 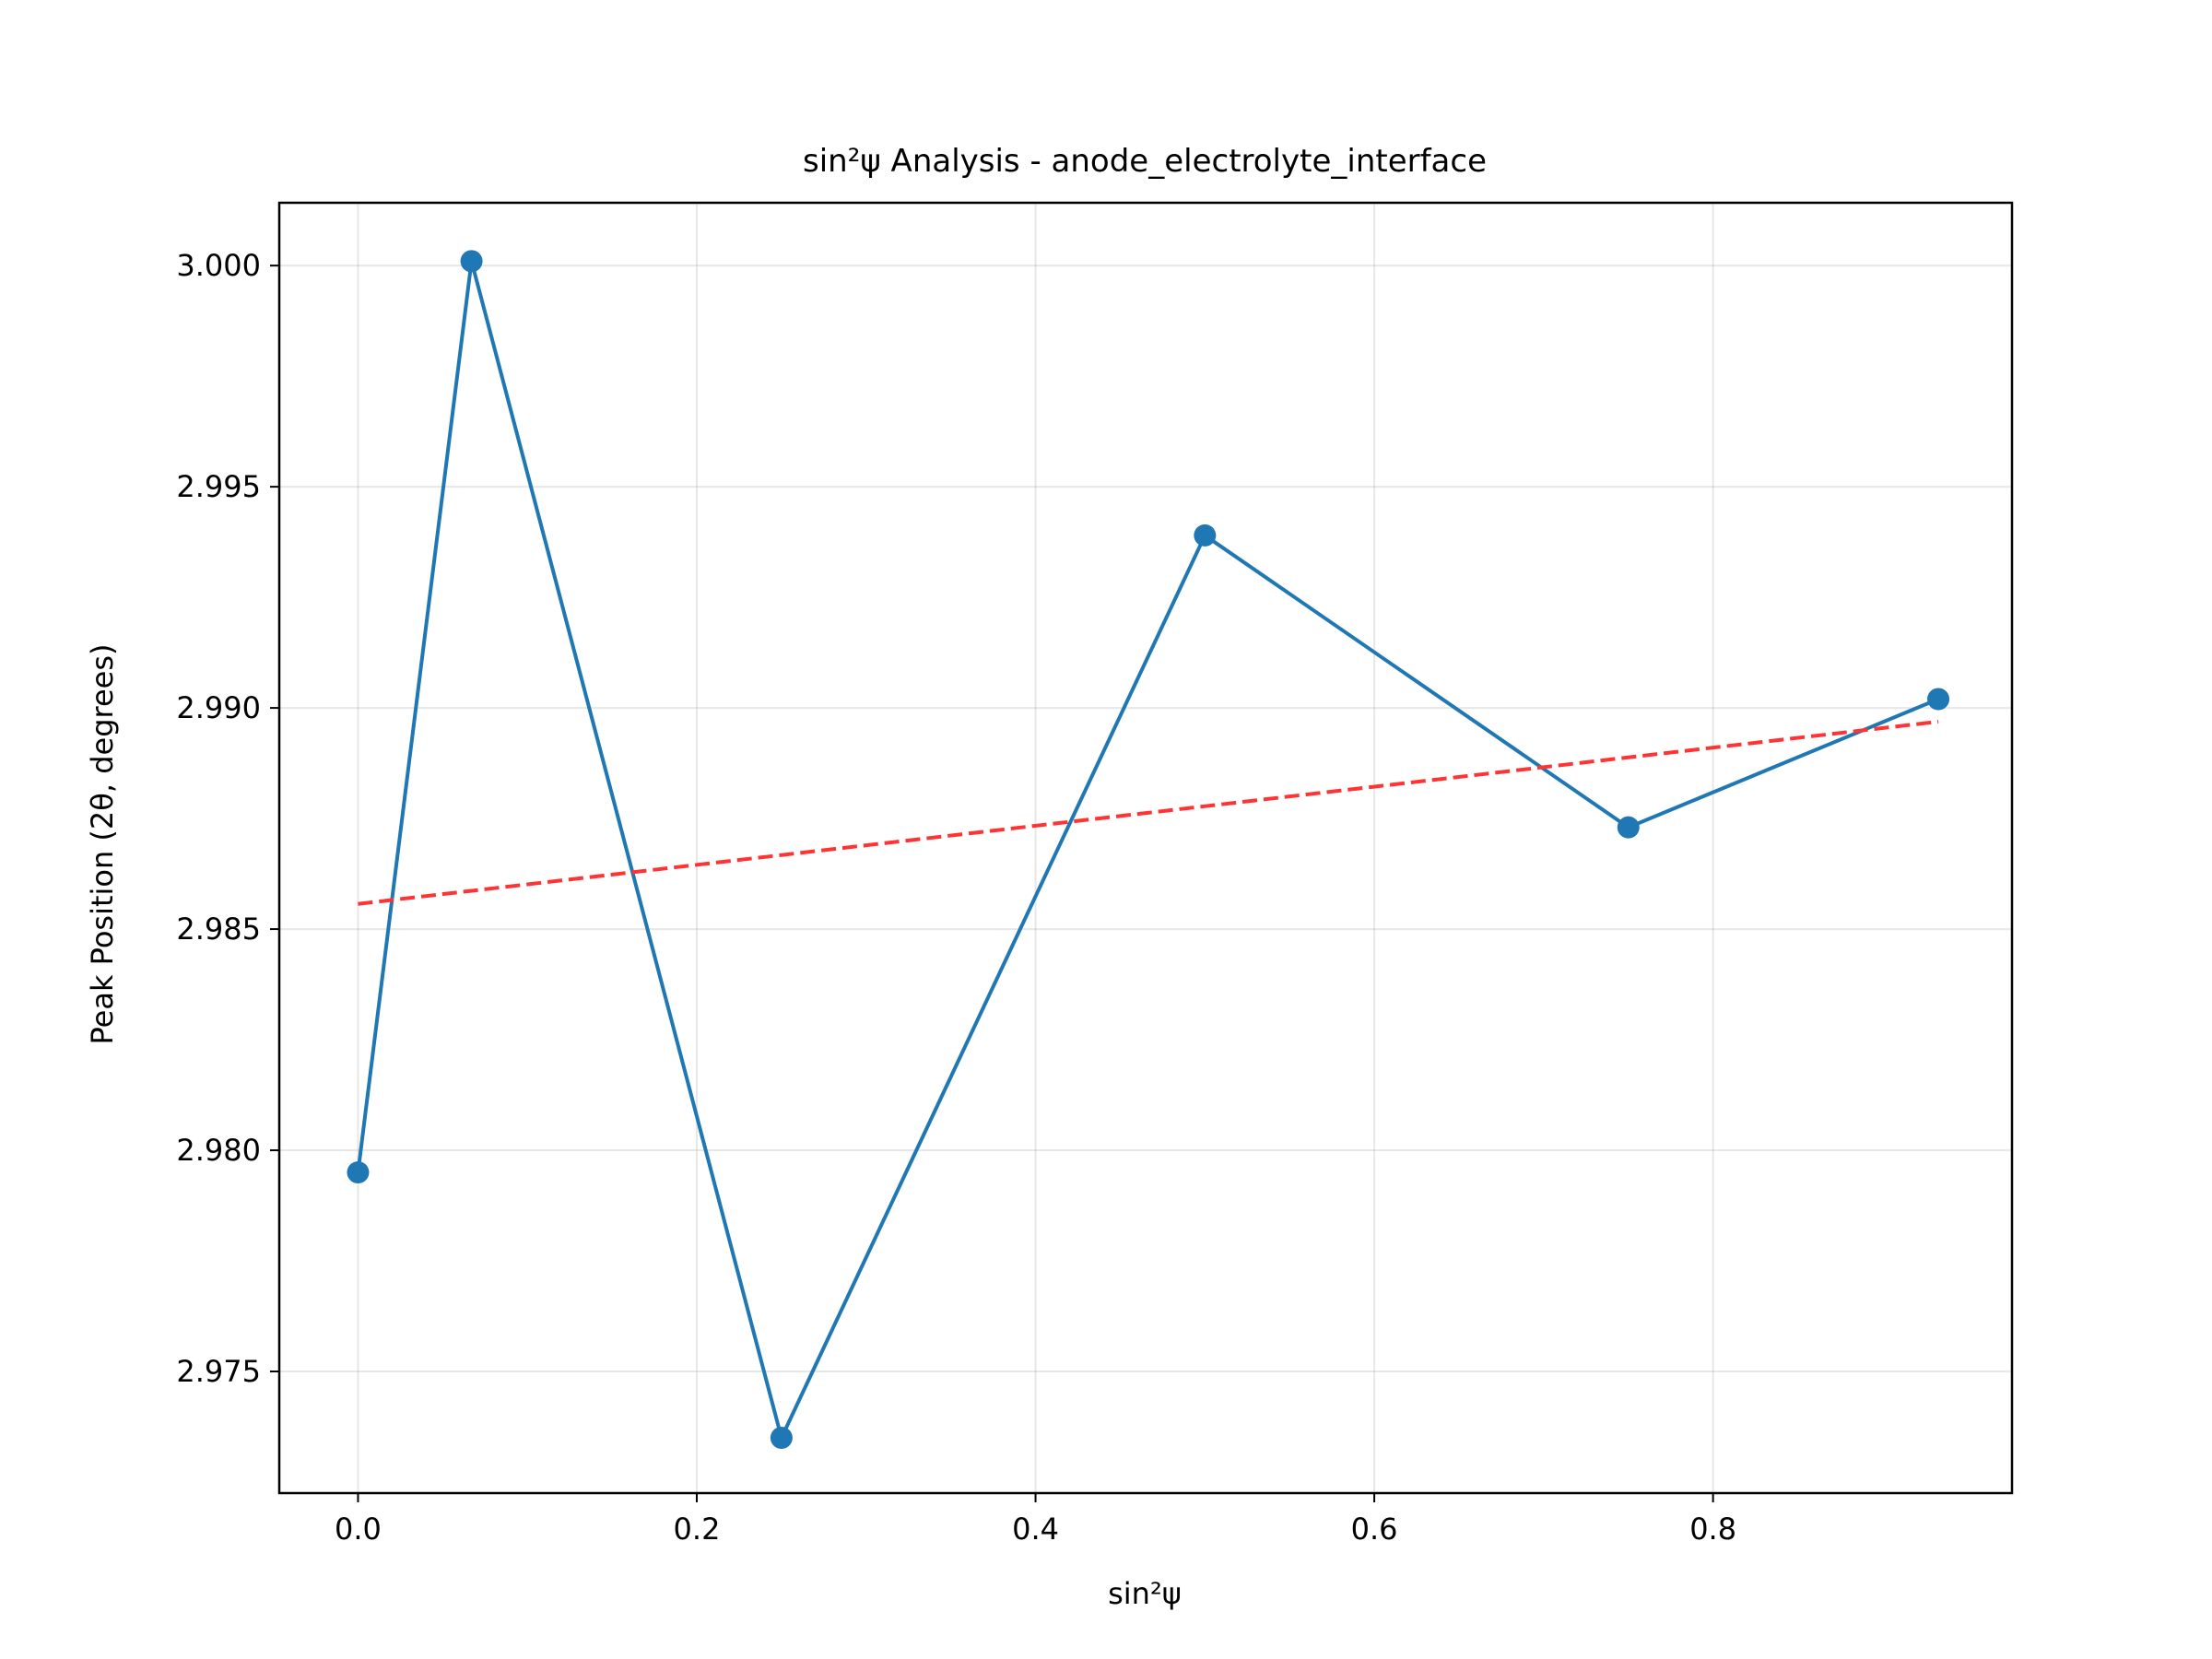 What do you see at coordinates (697, 1529) in the screenshot?
I see `x-tick-label: 0.2` at bounding box center [697, 1529].